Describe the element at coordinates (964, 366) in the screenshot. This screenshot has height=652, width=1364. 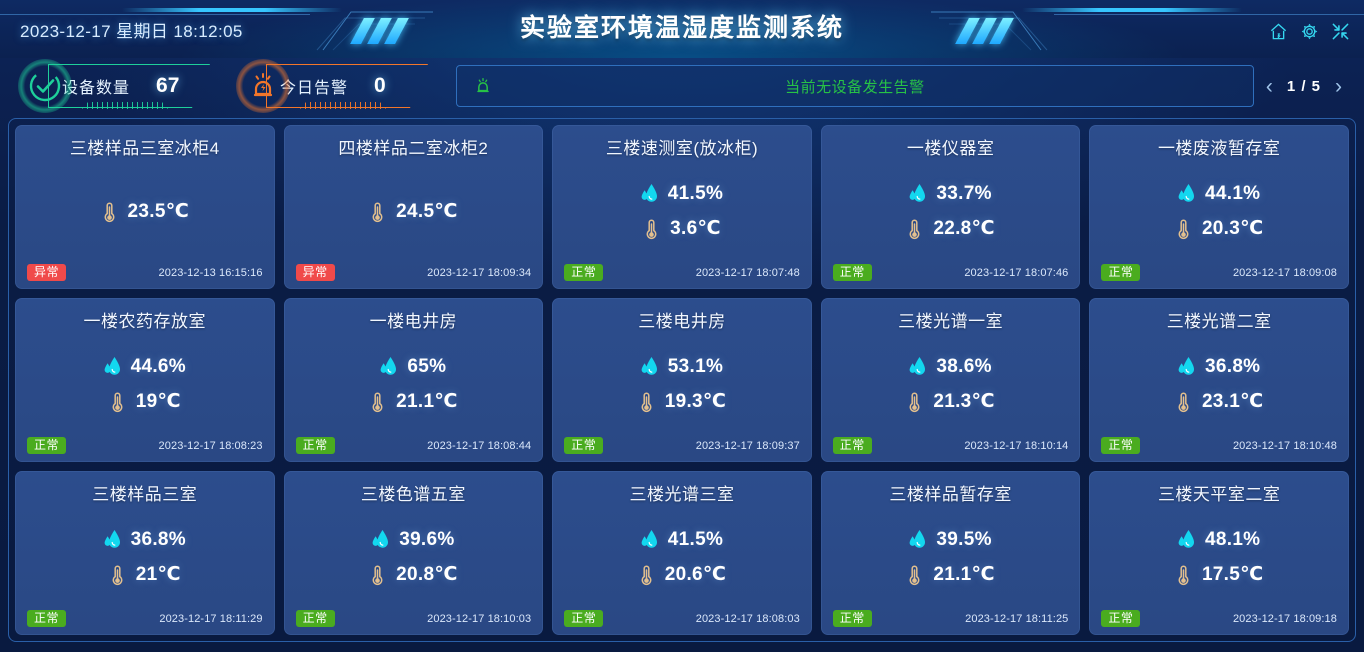
I see `humidity-value: 38.6%` at that location.